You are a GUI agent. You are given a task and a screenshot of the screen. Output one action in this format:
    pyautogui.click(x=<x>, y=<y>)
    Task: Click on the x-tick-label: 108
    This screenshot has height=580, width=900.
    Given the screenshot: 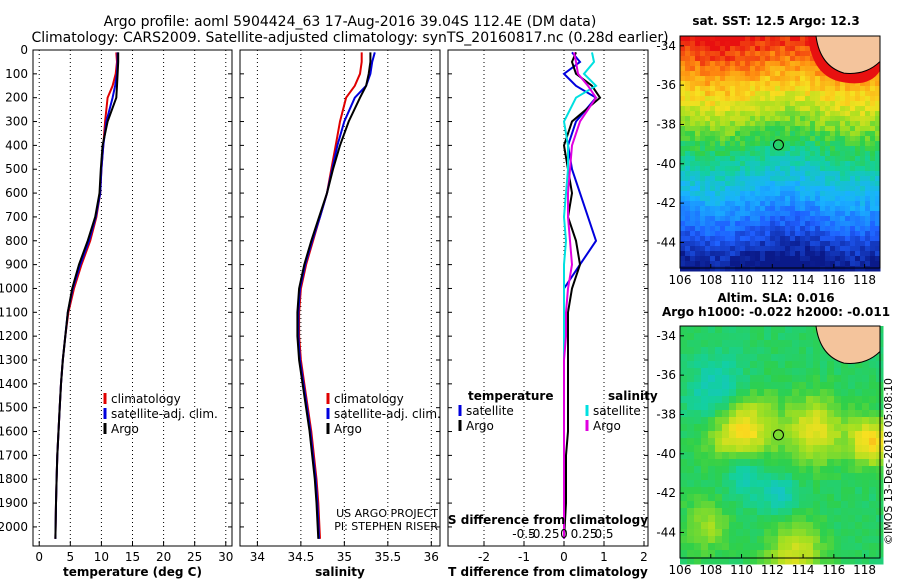 What is the action you would take?
    pyautogui.click(x=710, y=570)
    